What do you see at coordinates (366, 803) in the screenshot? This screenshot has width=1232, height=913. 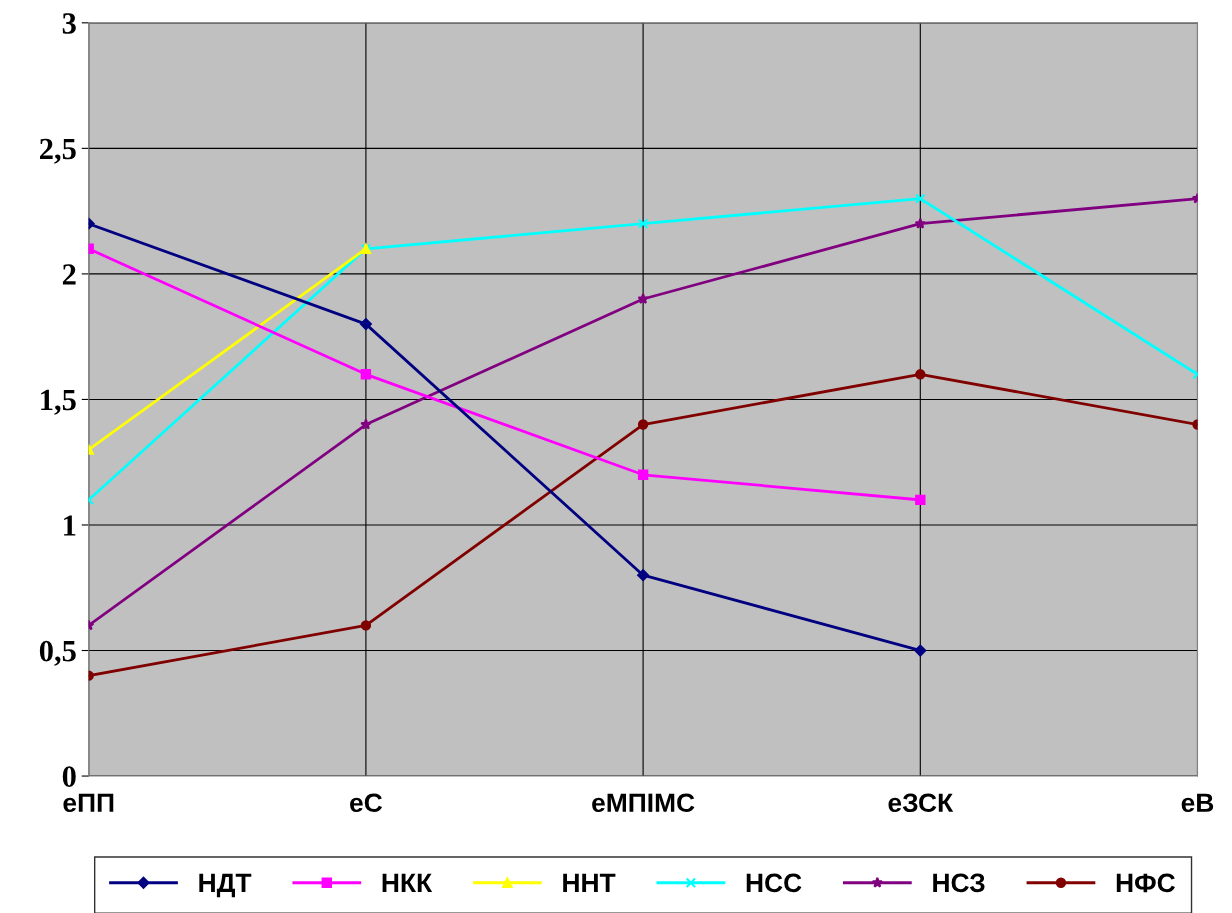 I see `x-tick-label: еС` at bounding box center [366, 803].